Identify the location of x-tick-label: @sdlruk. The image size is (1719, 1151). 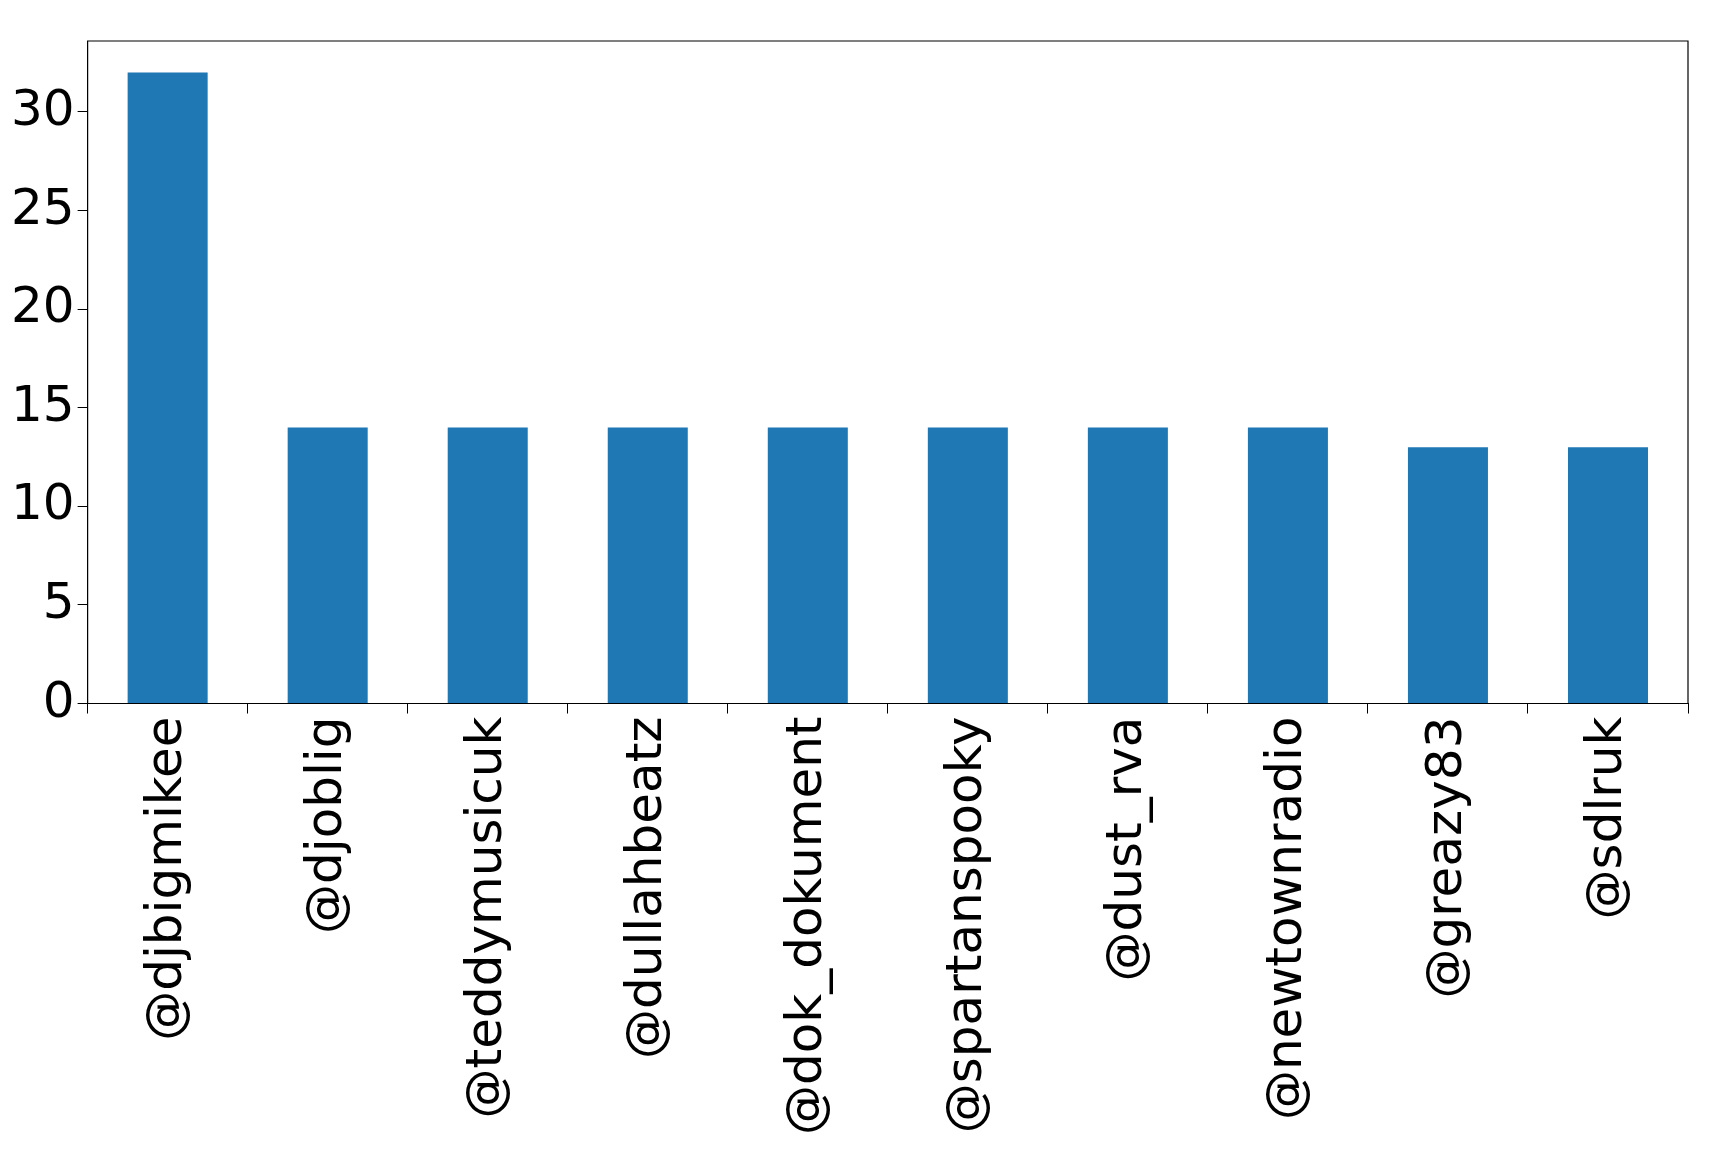
(1603, 818).